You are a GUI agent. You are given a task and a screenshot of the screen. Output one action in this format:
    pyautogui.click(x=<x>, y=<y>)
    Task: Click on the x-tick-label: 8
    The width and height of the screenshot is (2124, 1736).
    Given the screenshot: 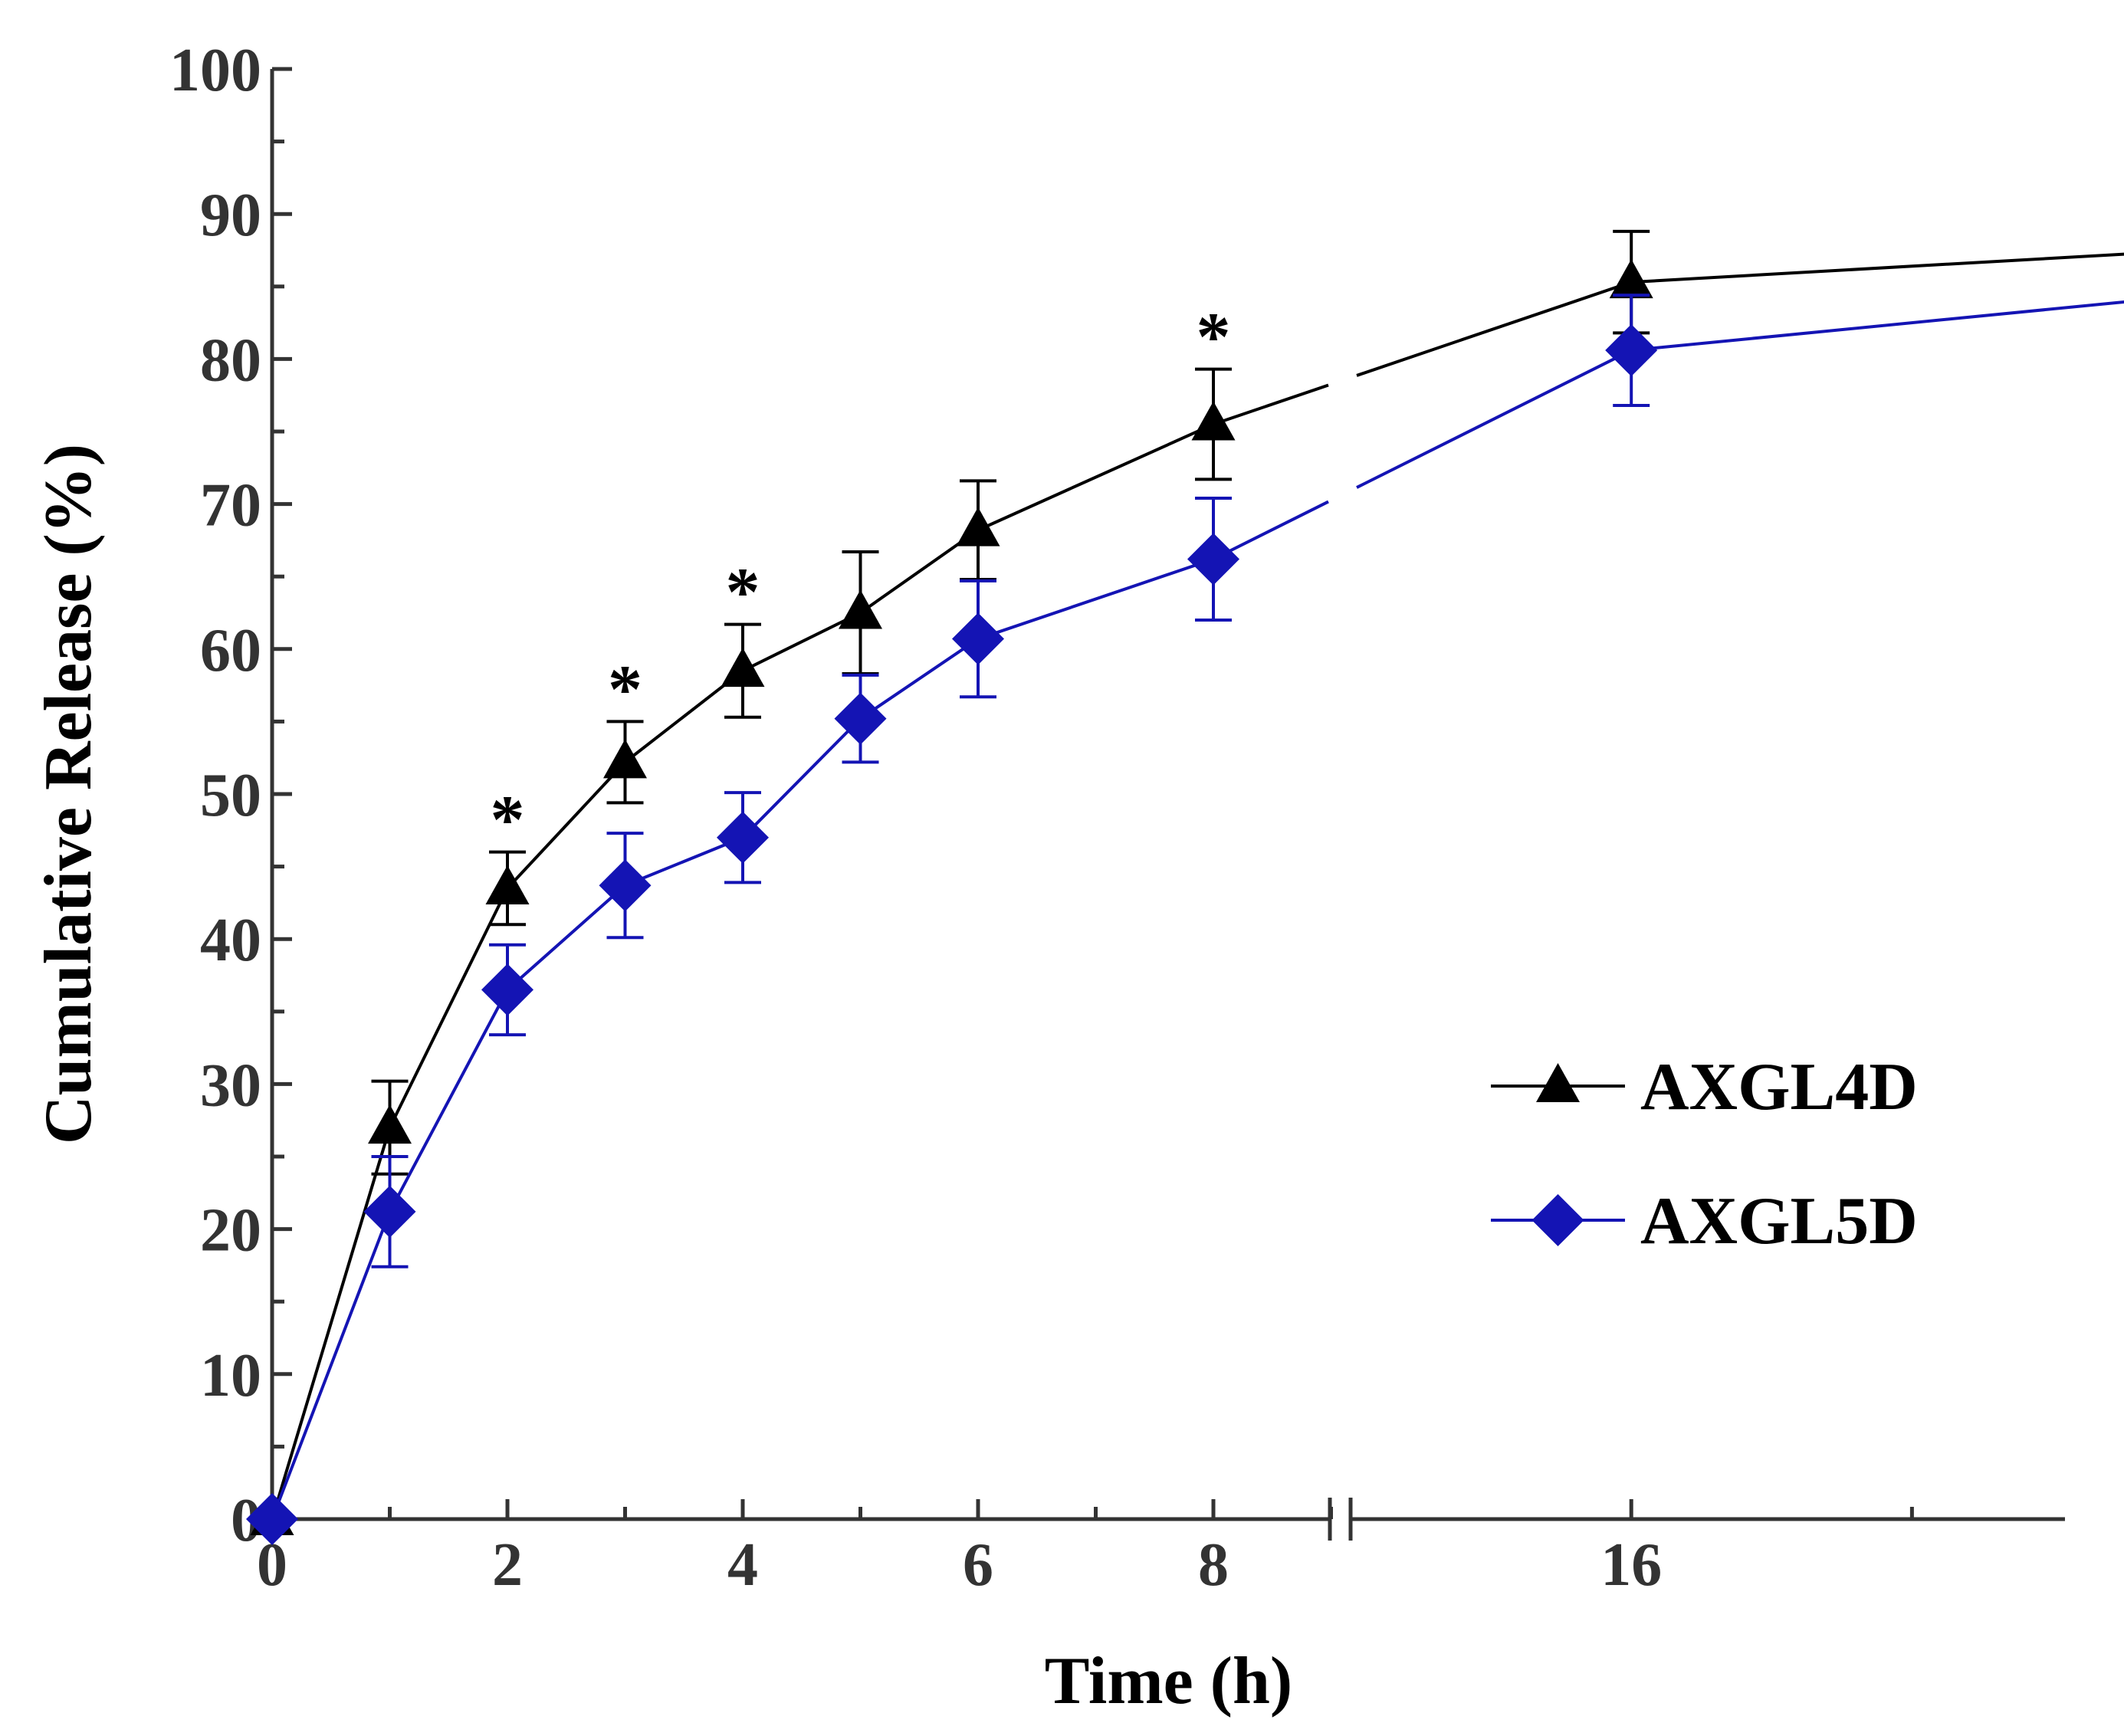 What is the action you would take?
    pyautogui.click(x=1213, y=1565)
    